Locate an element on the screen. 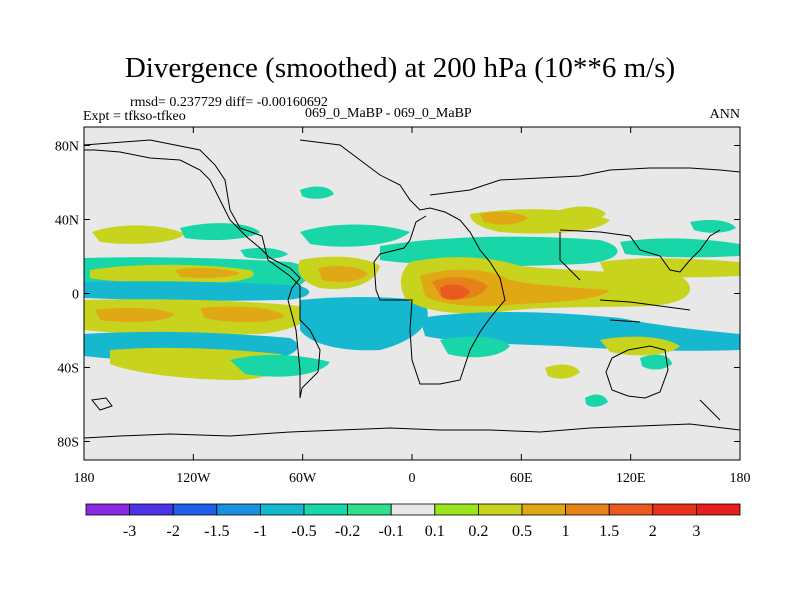 This screenshot has height=600, width=800. colorbar-label: 0.2 is located at coordinates (478, 531).